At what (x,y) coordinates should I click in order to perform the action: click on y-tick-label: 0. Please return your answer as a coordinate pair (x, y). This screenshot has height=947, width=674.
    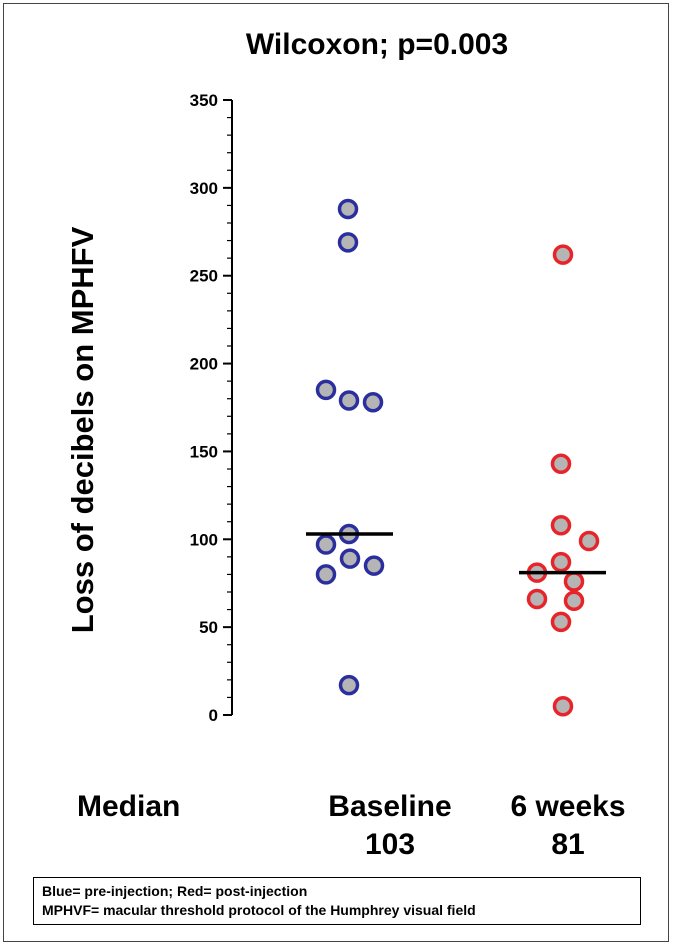
    Looking at the image, I should click on (213, 715).